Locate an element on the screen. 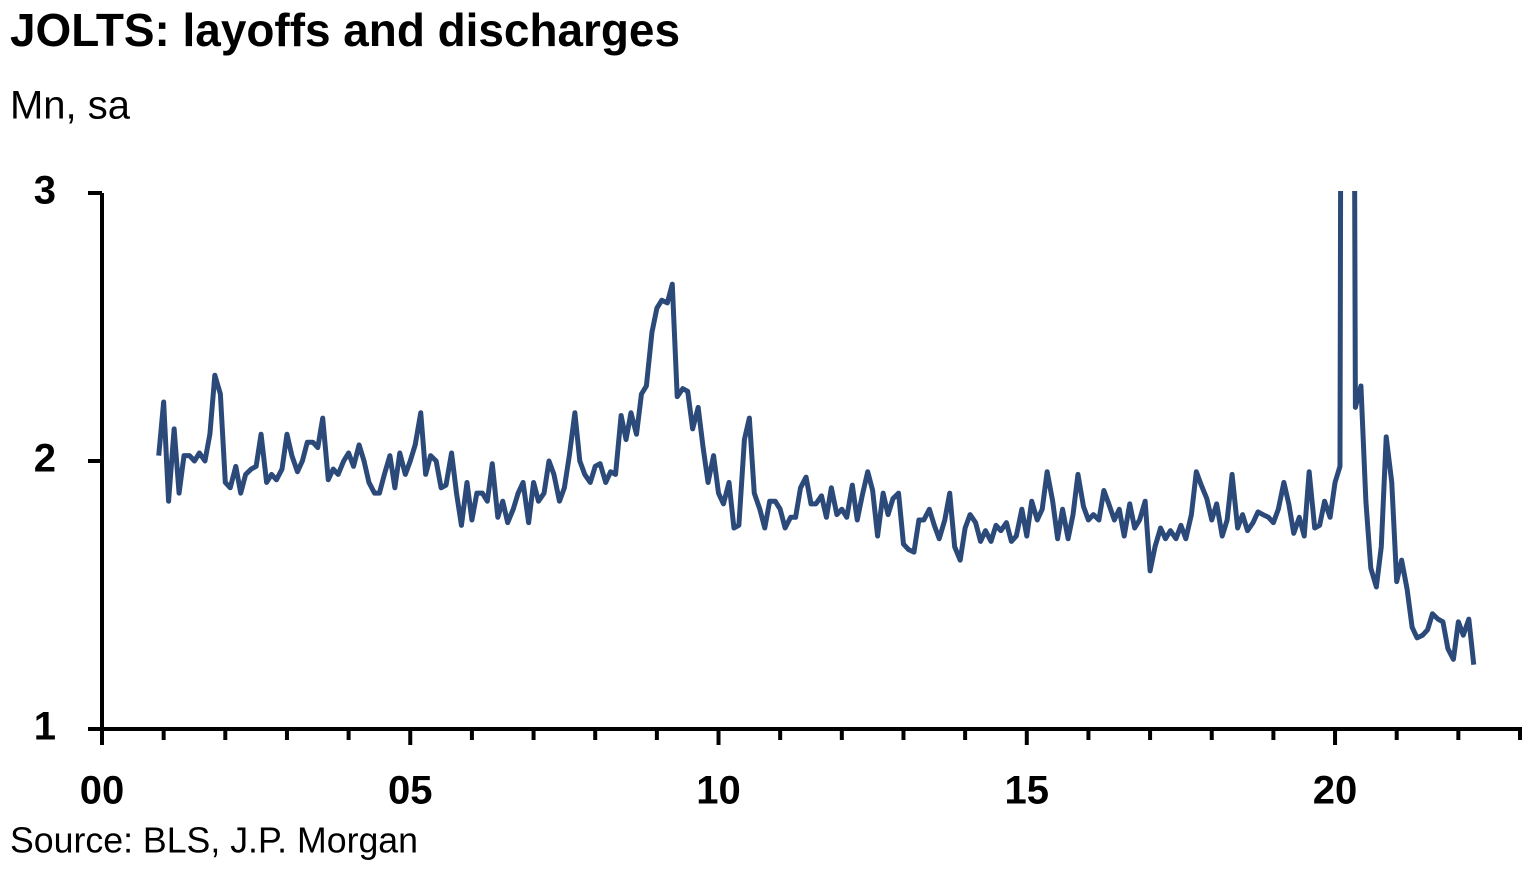 The height and width of the screenshot is (870, 1527). x-tick-label: 00 is located at coordinates (102, 791).